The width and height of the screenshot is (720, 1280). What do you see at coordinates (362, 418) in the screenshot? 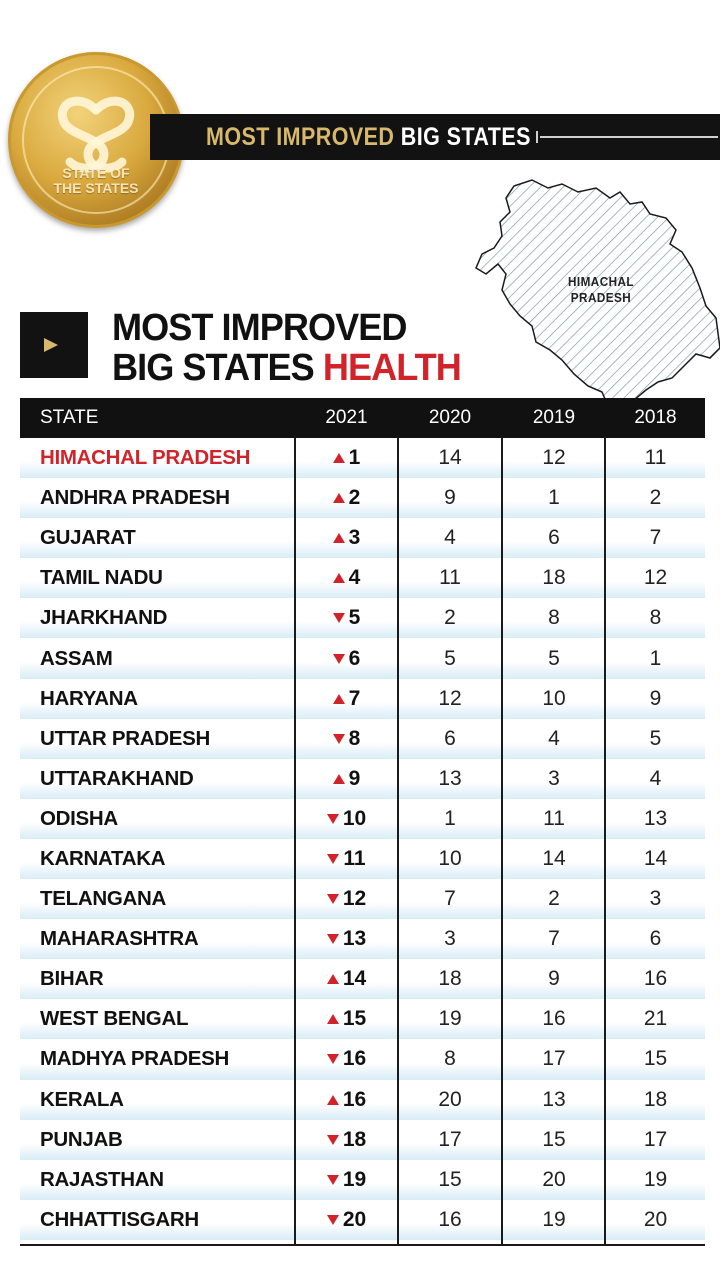
I see `table-header: STATE 2021 2020 2019 2018` at bounding box center [362, 418].